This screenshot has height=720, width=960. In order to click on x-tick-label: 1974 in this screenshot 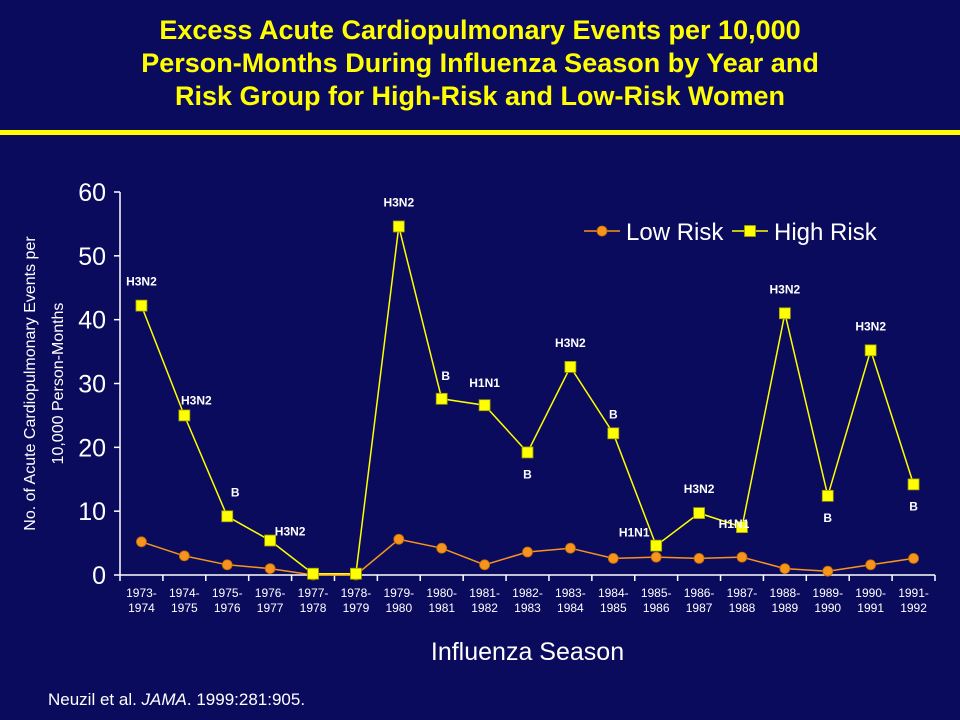, I will do `click(141, 608)`.